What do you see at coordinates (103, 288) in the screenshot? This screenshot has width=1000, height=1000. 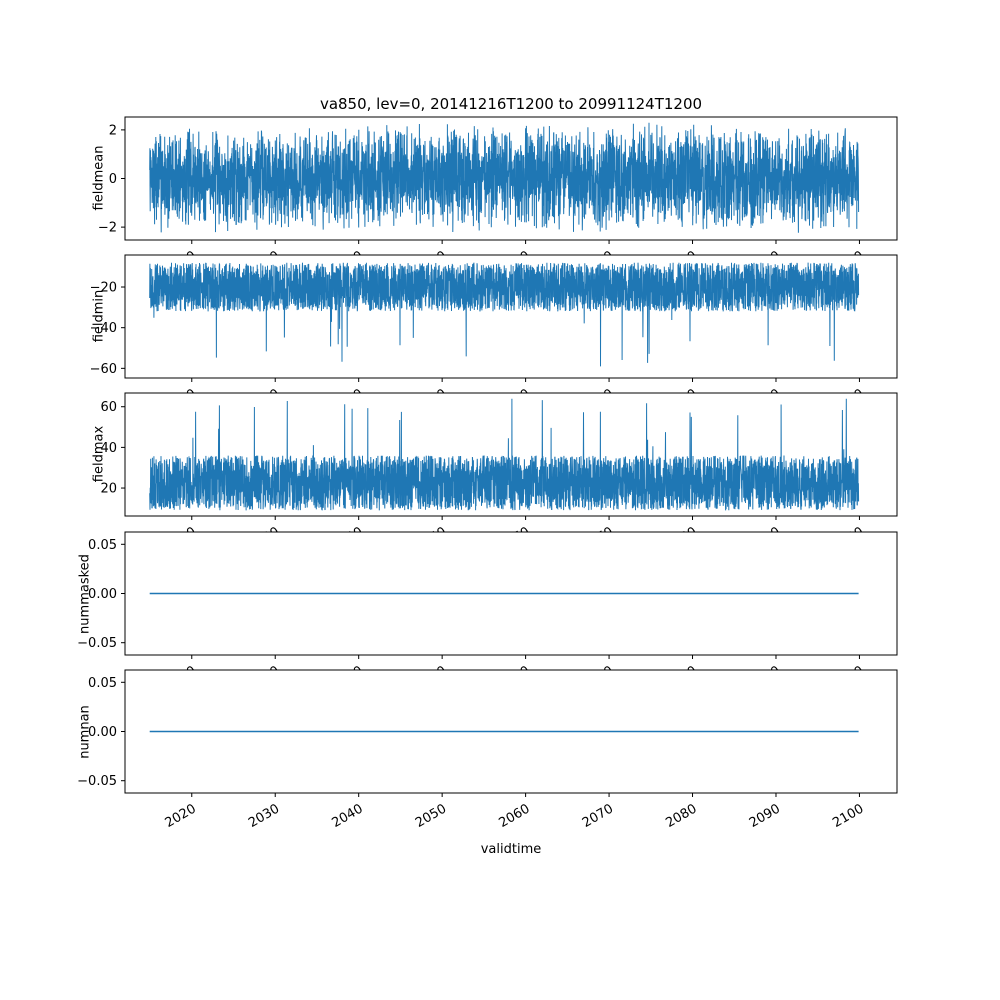 I see `y-tick-label: −20` at bounding box center [103, 288].